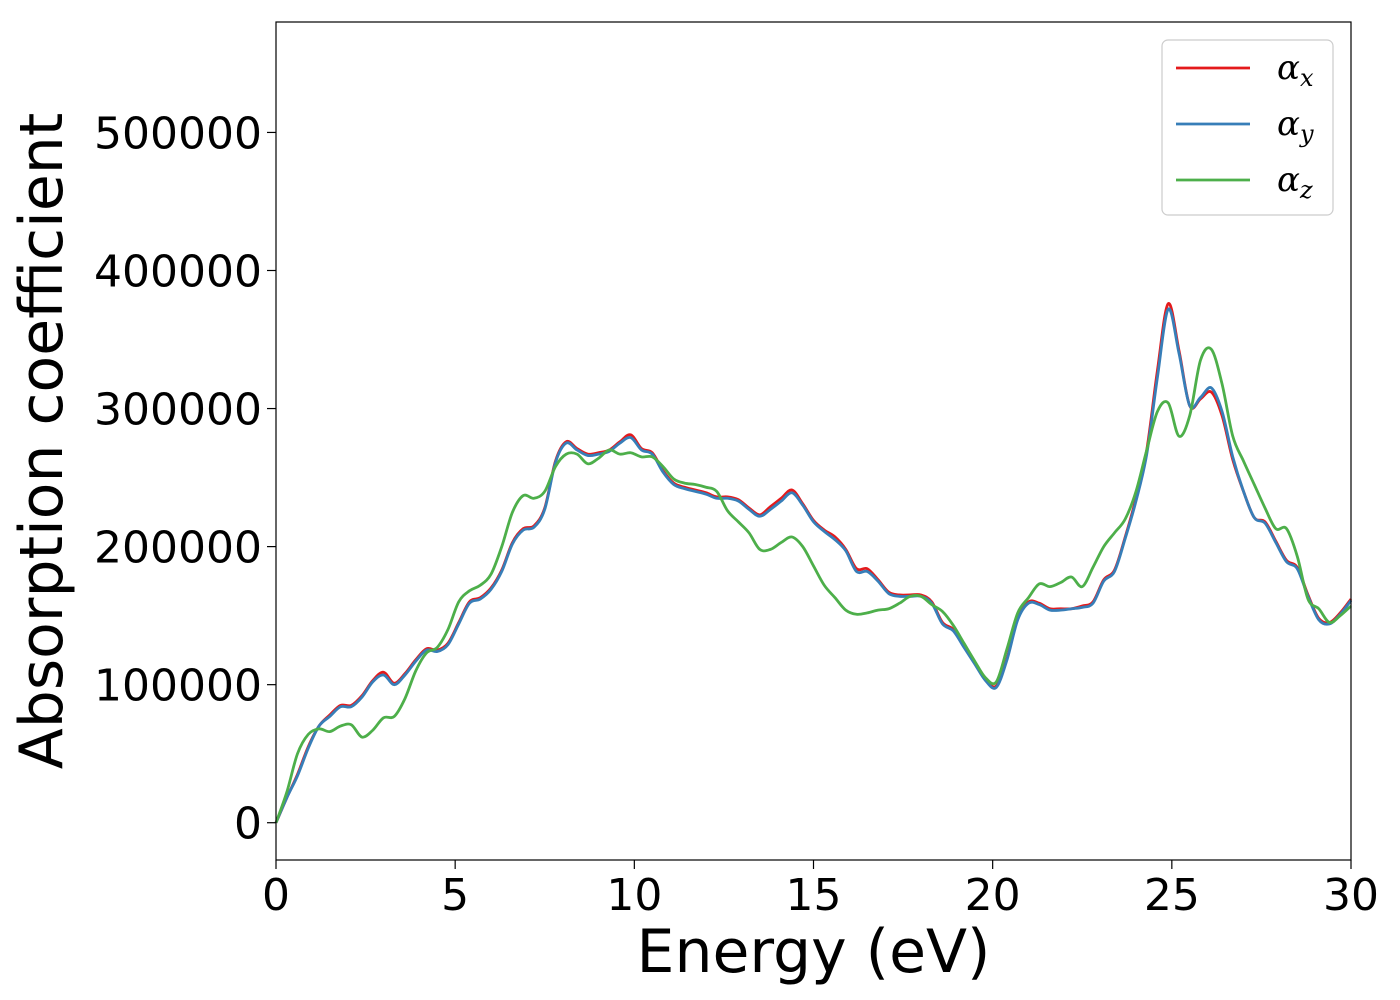 The height and width of the screenshot is (1000, 1400). I want to click on x-tick-label: 25, so click(1172, 895).